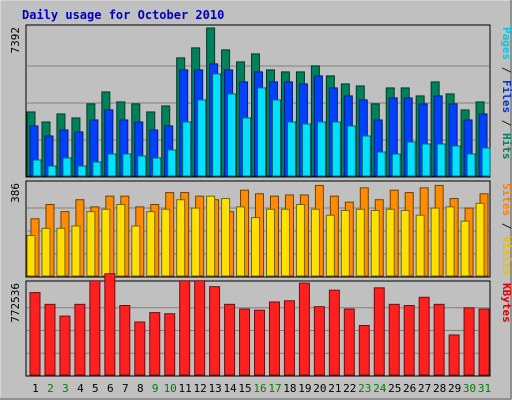 This screenshot has height=400, width=512. I want to click on axis-legend-part: Pages, so click(506, 43).